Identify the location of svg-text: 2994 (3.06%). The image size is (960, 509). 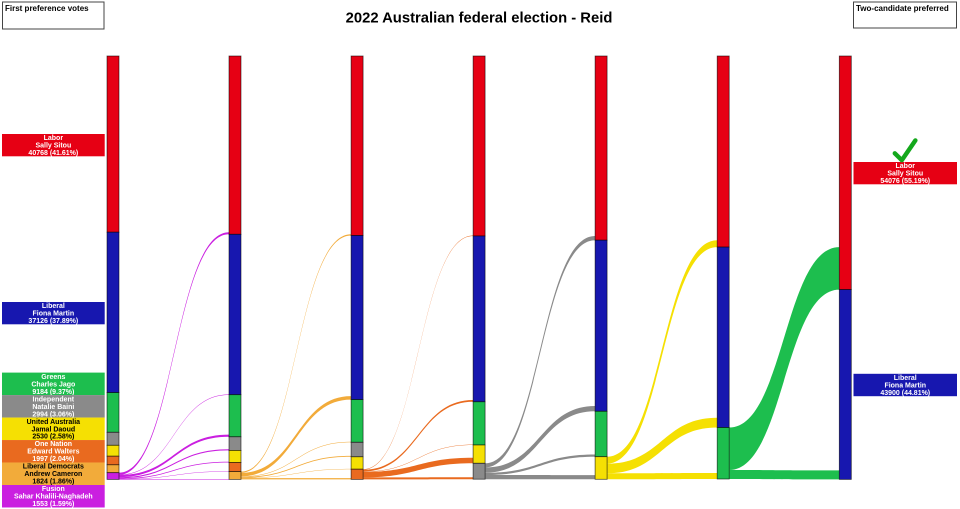
(53, 414).